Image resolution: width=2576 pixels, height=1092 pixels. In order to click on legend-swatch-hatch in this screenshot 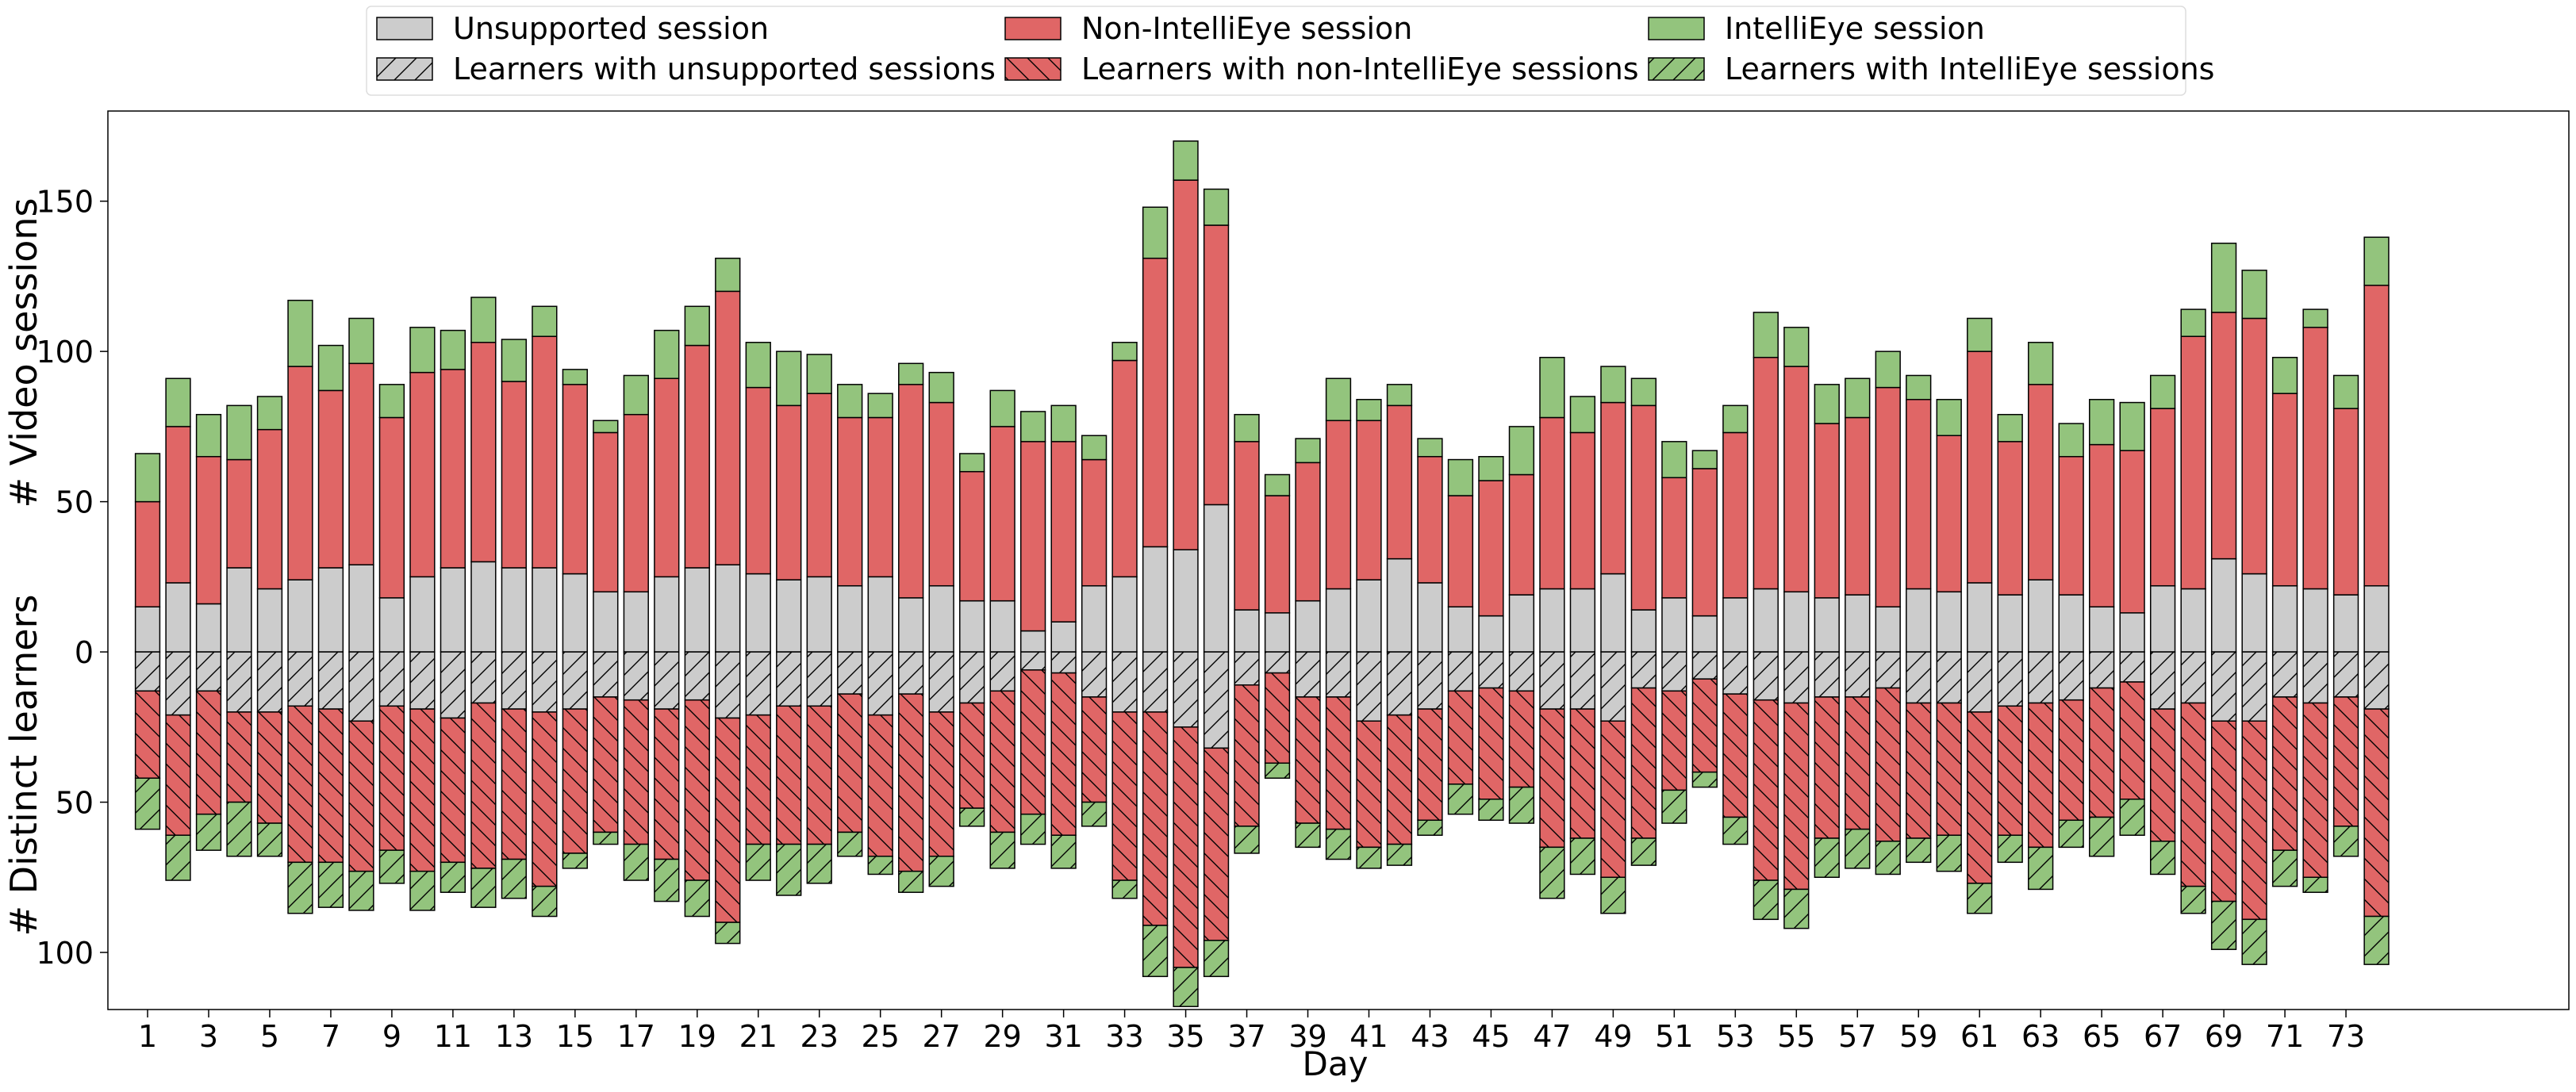, I will do `click(1033, 69)`.